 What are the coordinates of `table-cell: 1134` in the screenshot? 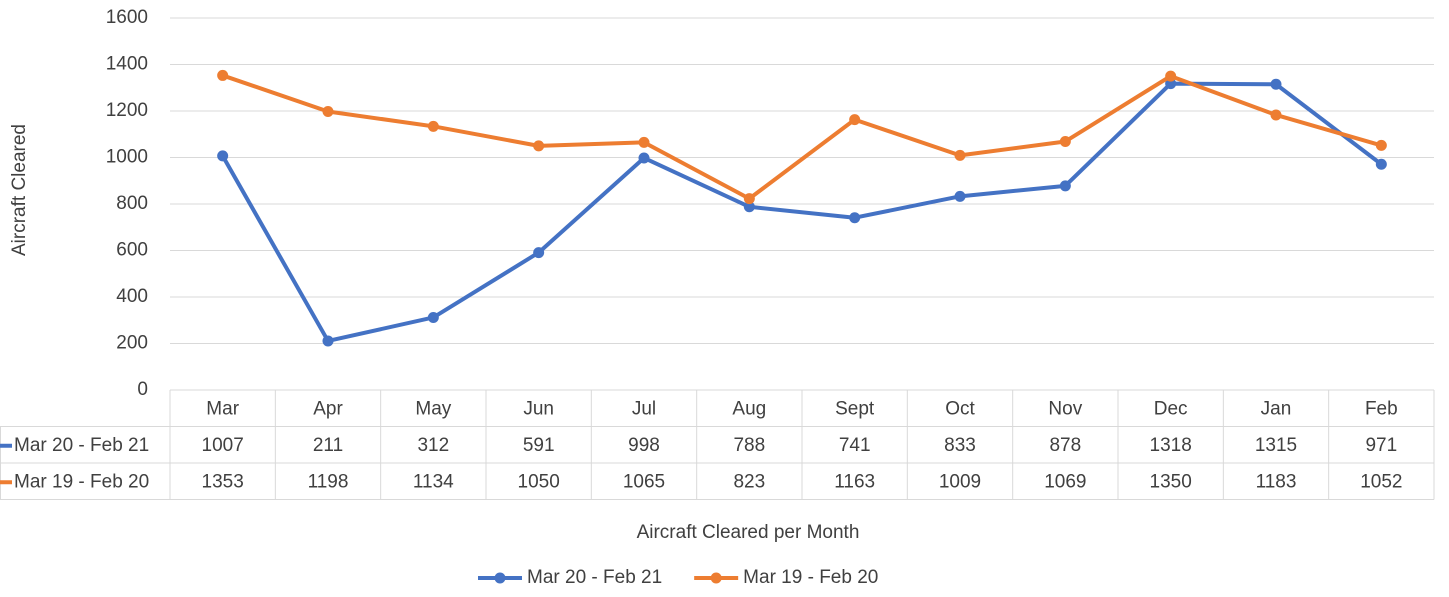 It's located at (433, 481).